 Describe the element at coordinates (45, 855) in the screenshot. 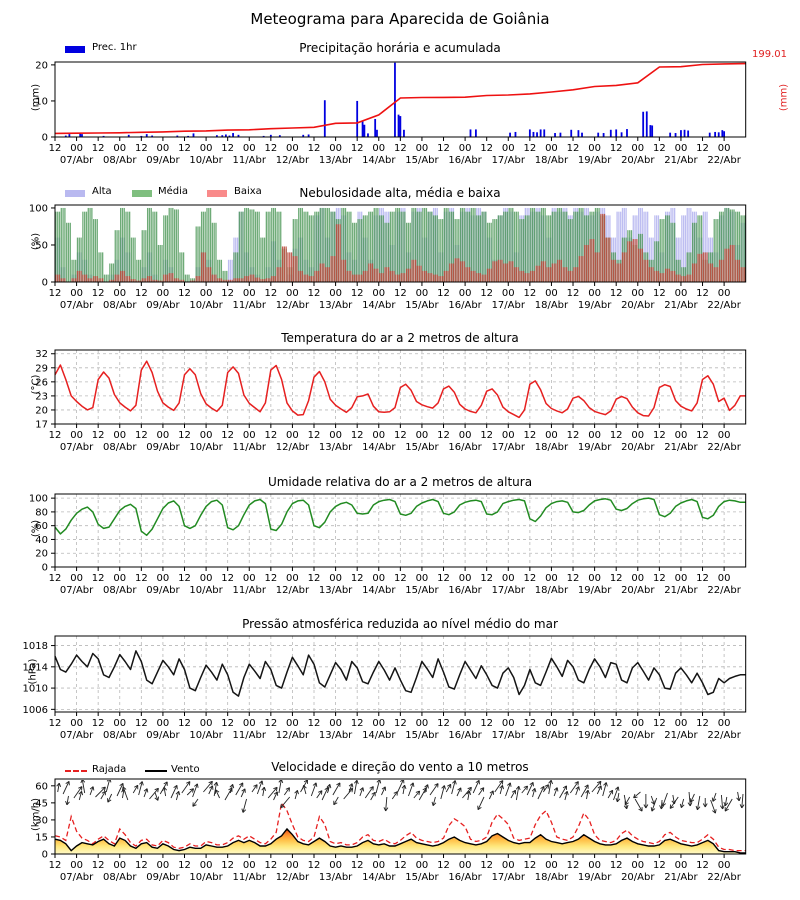

I see `svg-text: 0` at that location.